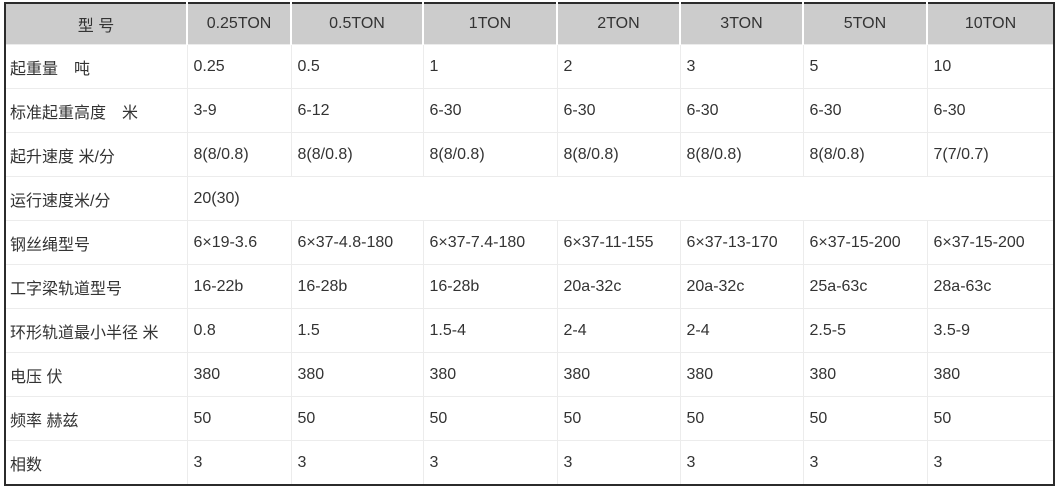 The height and width of the screenshot is (486, 1060). Describe the element at coordinates (96, 110) in the screenshot. I see `row-label-lifting-height: 标准起重高度 米` at that location.